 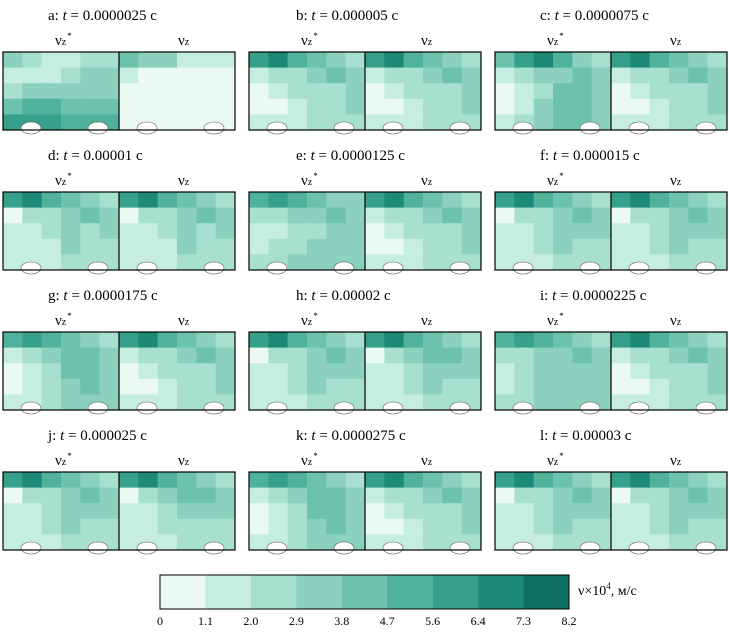 What do you see at coordinates (547, 16) in the screenshot?
I see `panel-letter: c:` at bounding box center [547, 16].